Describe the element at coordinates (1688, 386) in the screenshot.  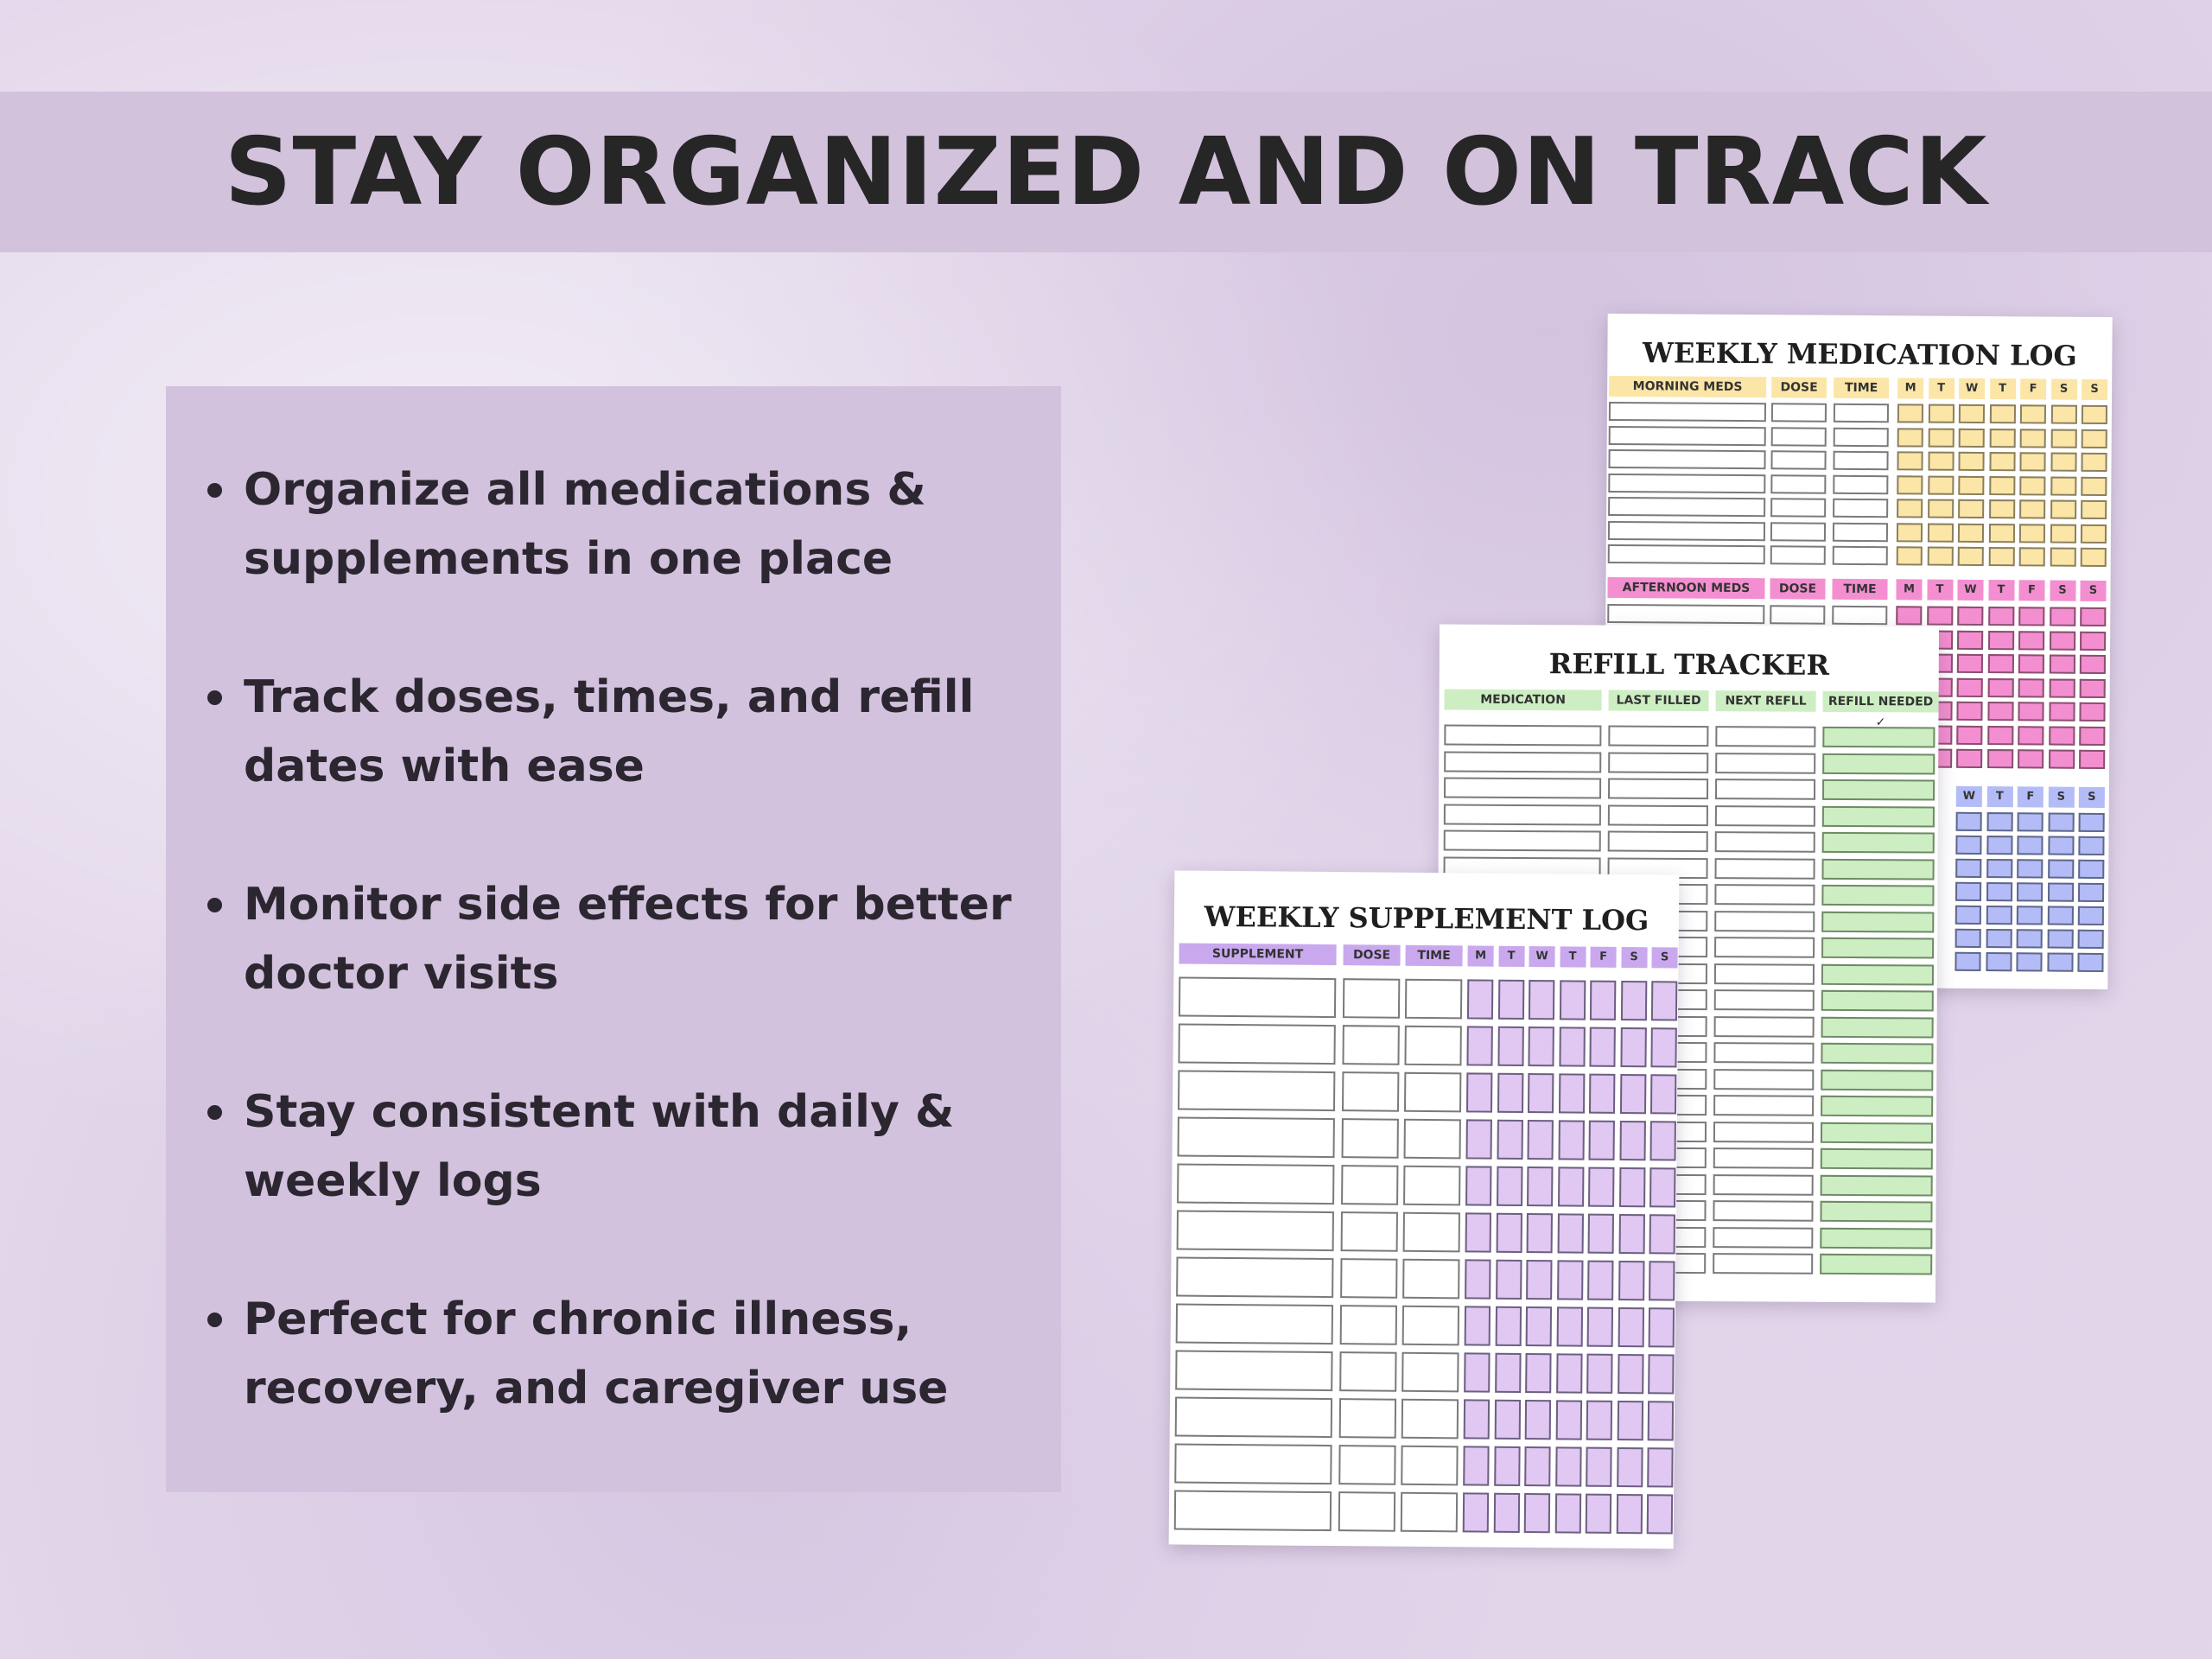
I see `morning-meds-header: MORNING MEDS` at that location.